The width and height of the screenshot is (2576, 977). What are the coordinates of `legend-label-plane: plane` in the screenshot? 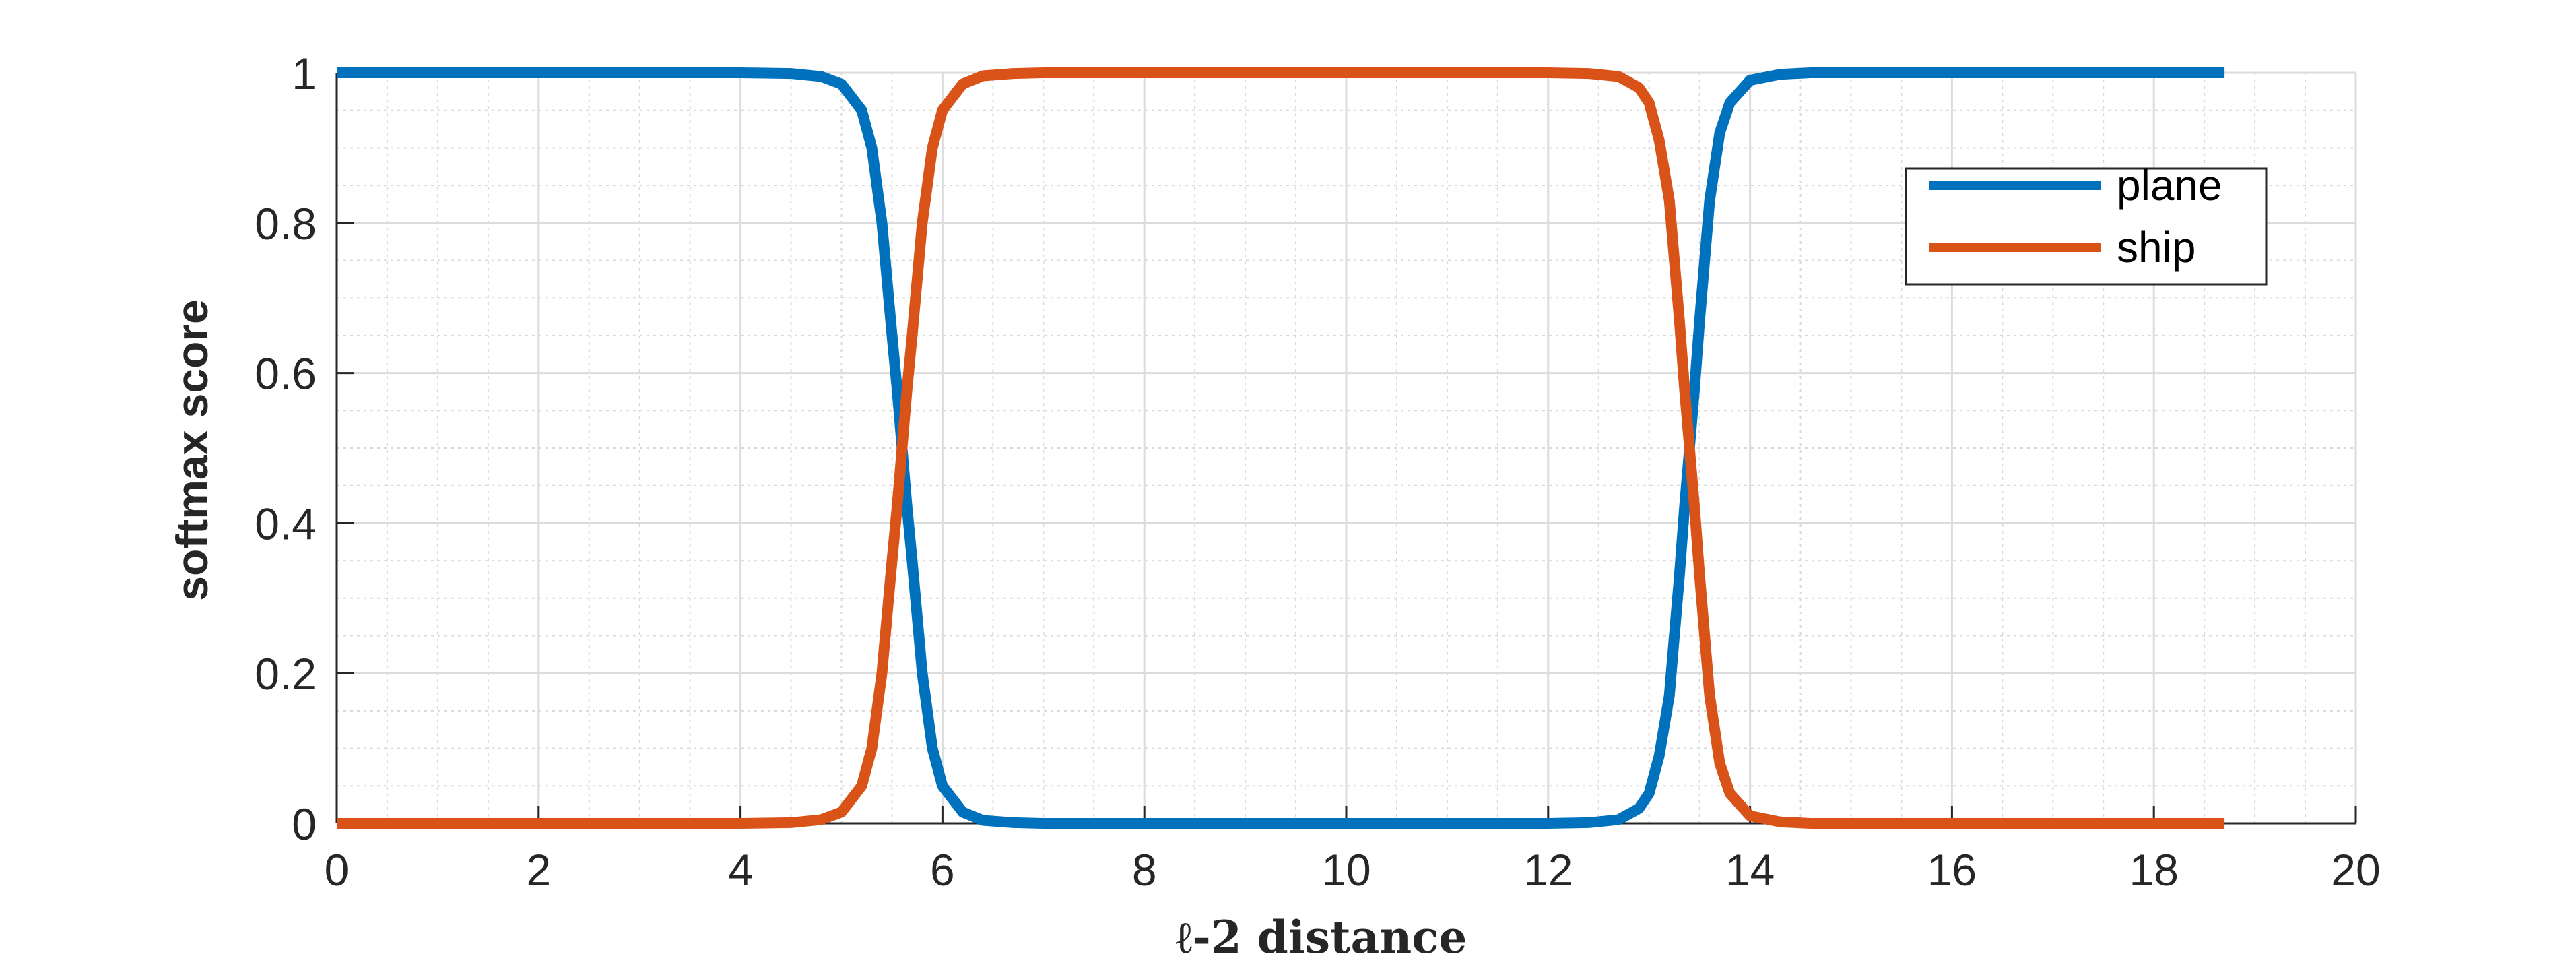 It's located at (2169, 185).